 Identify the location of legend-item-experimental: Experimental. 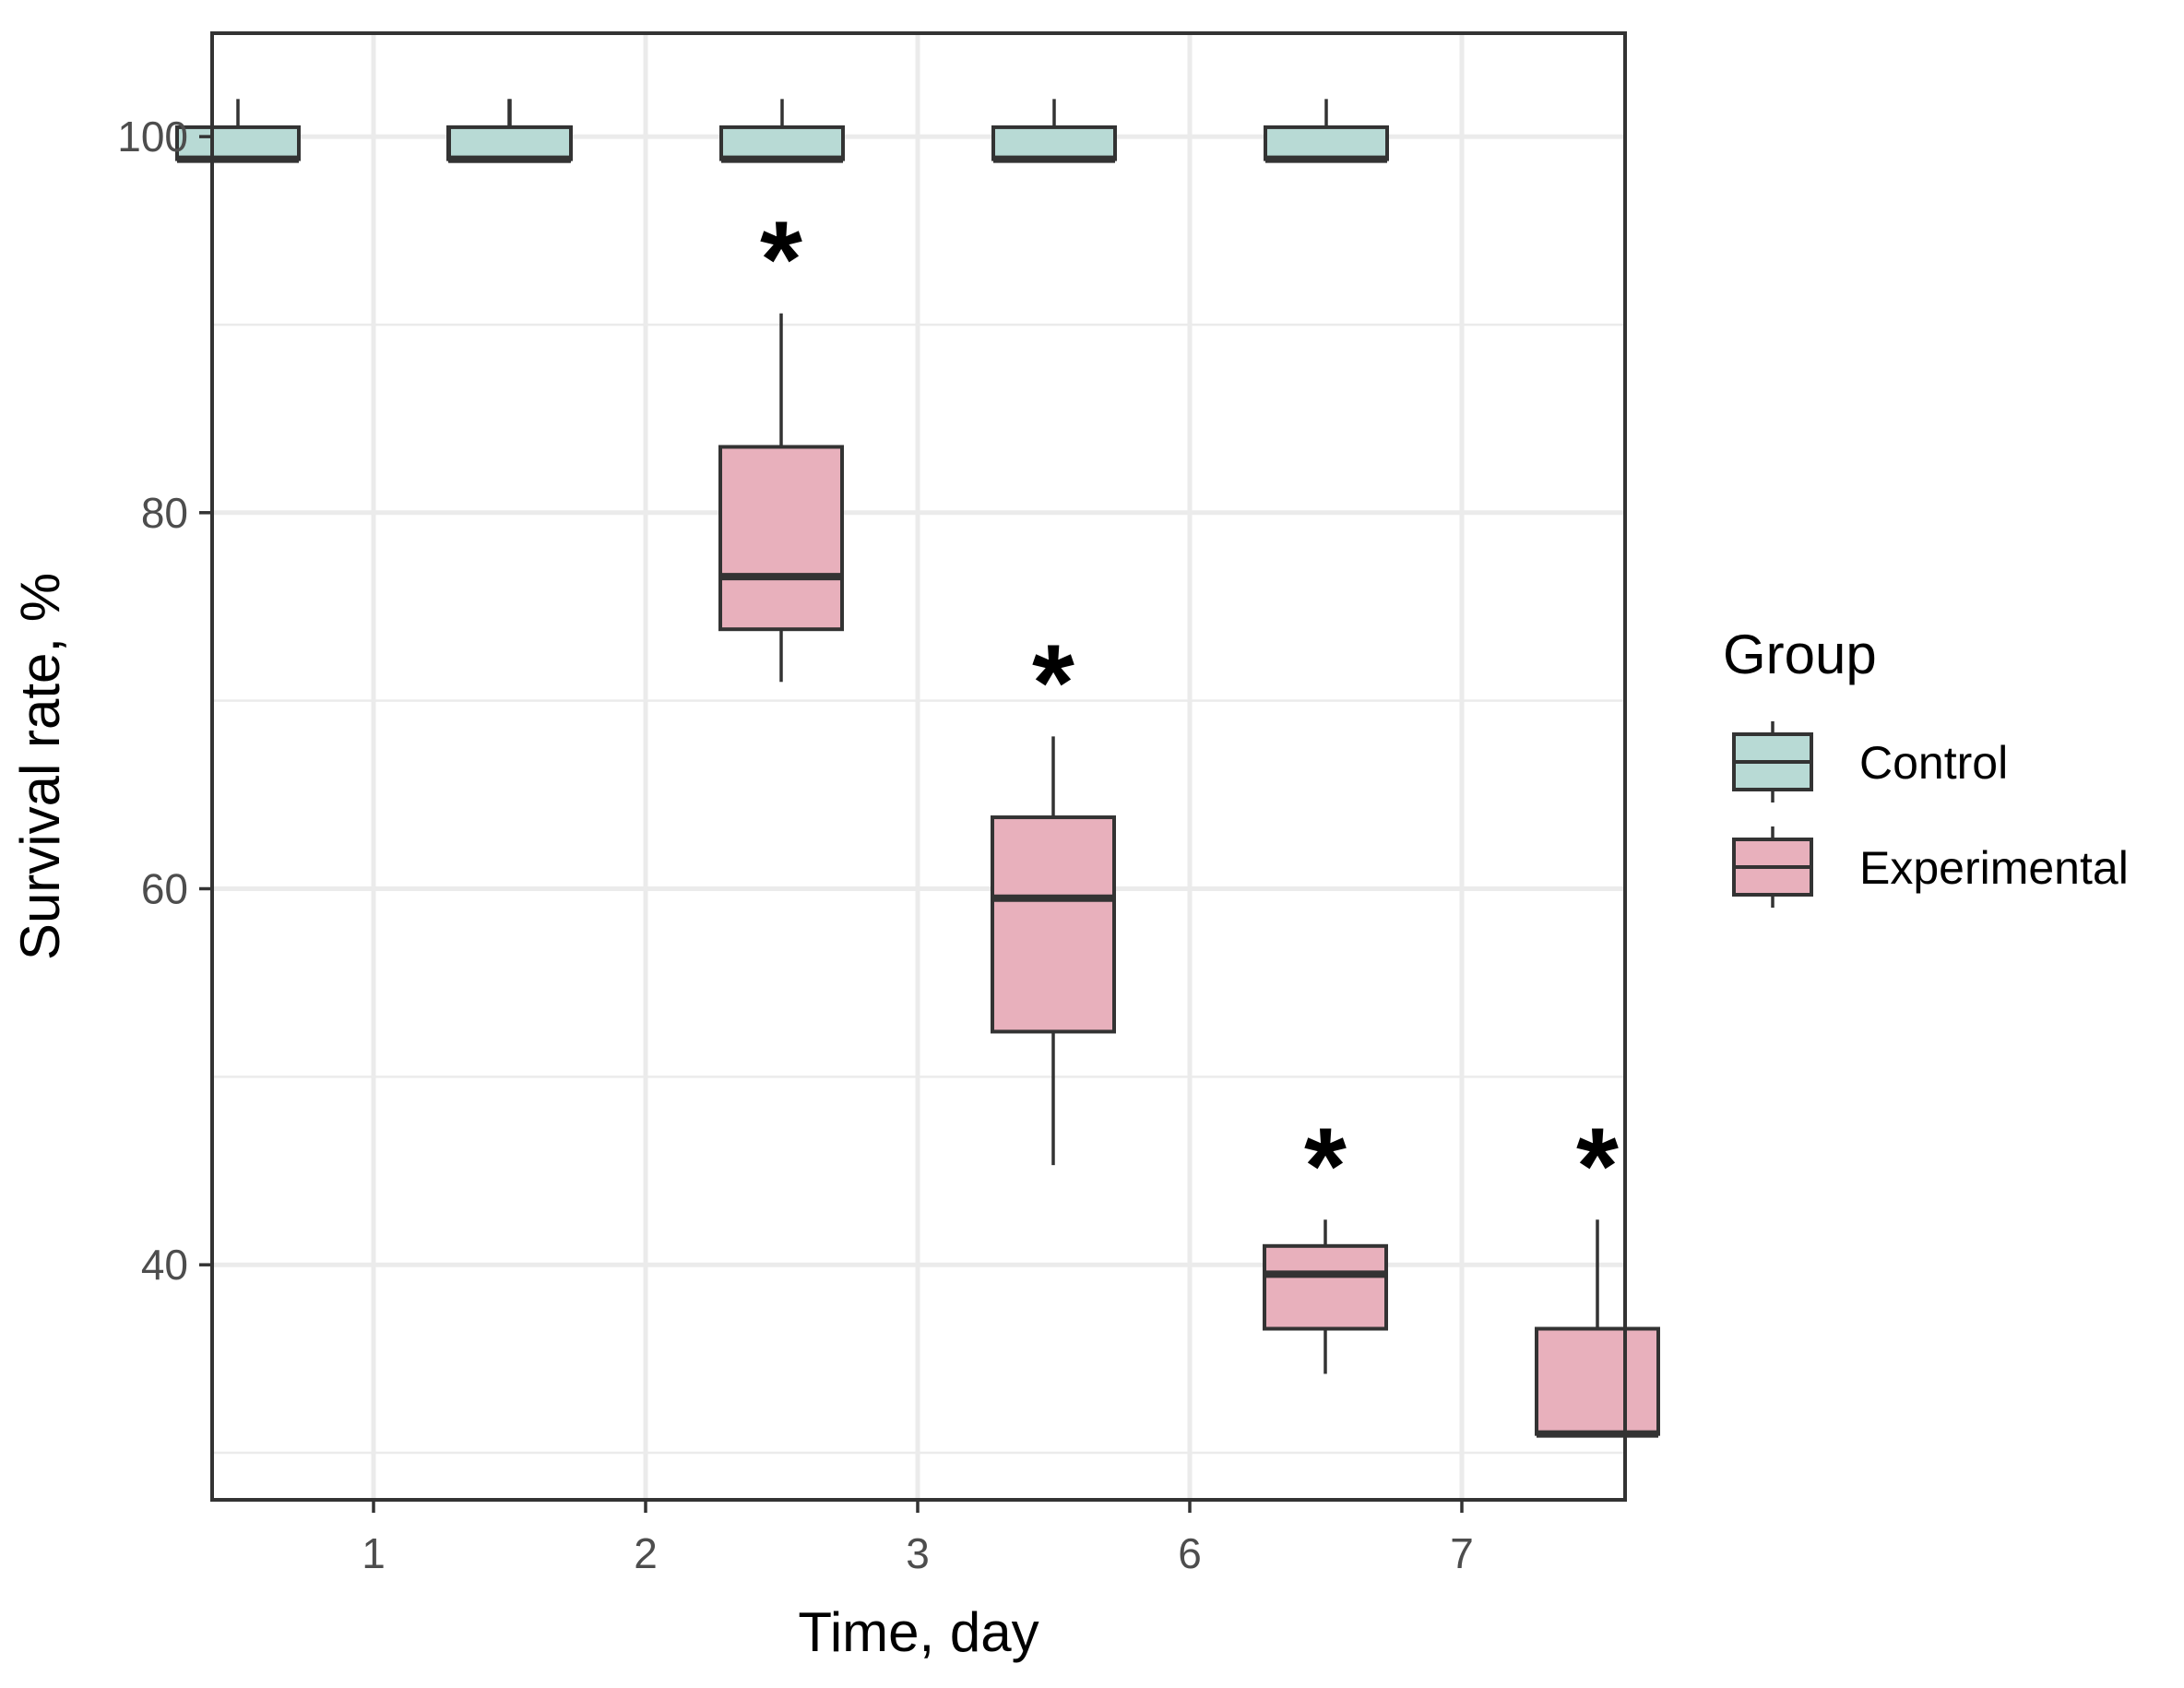
(1930, 867).